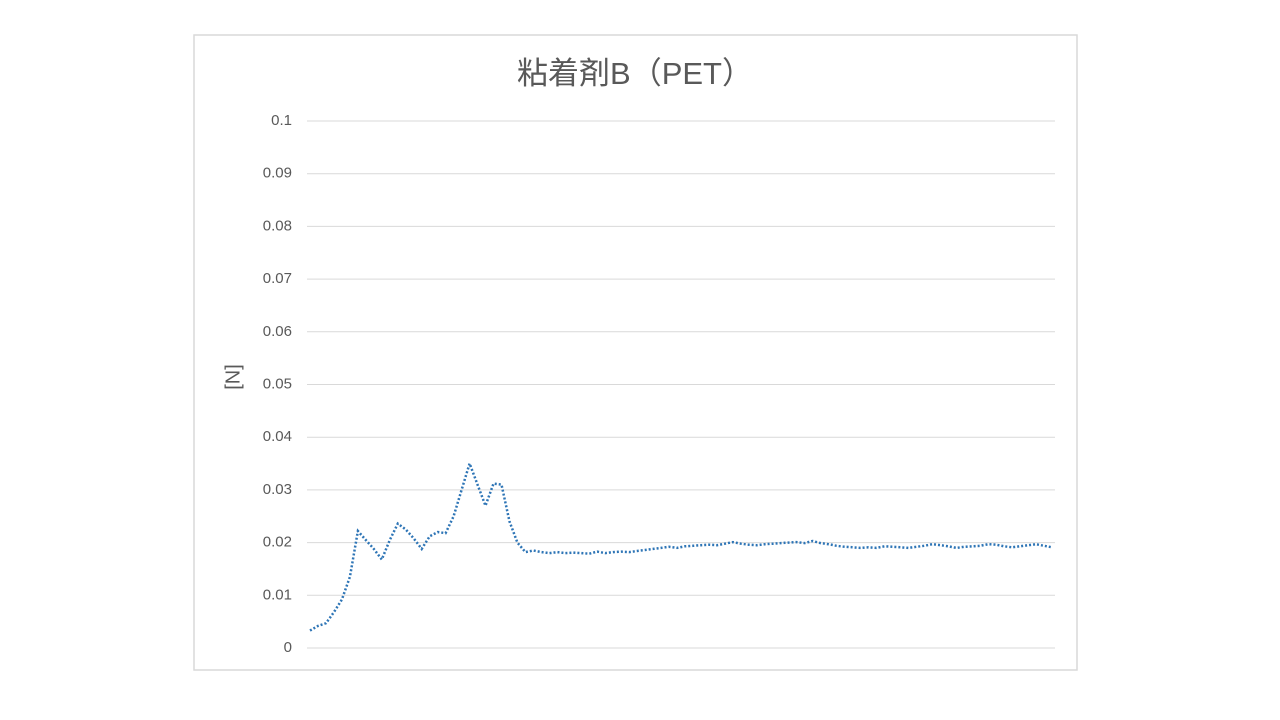  Describe the element at coordinates (635, 73) in the screenshot. I see `chart-title: 粘着剤B（PET）` at that location.